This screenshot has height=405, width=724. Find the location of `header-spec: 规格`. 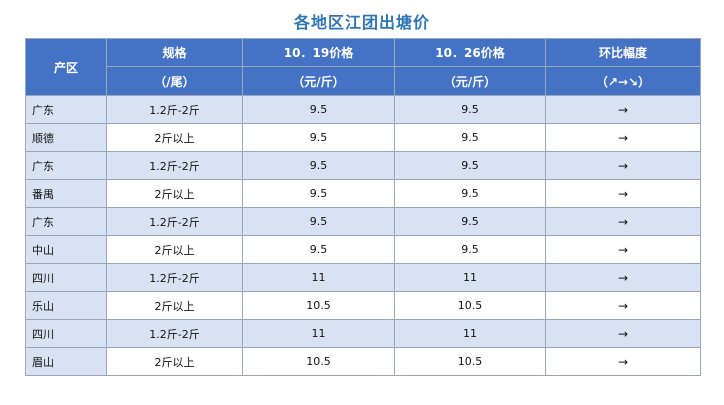

header-spec: 规格 is located at coordinates (174, 52).